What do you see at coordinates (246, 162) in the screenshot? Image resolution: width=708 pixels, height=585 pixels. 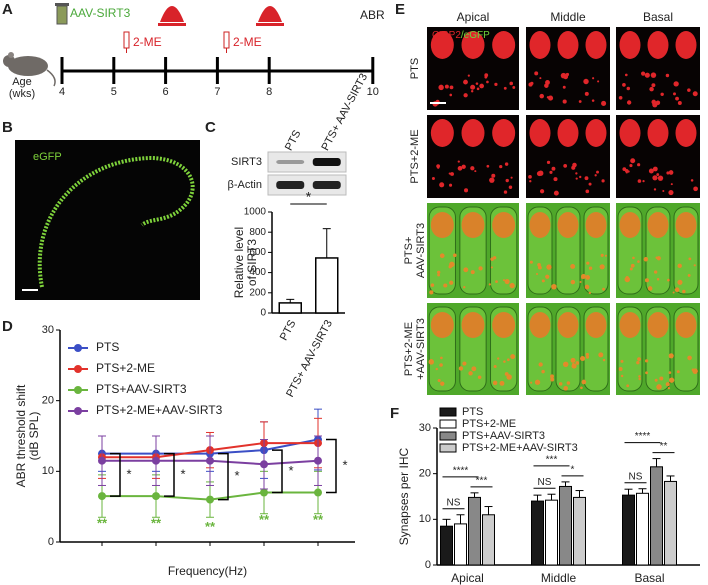 I see `protein-label: SIRT3` at bounding box center [246, 162].